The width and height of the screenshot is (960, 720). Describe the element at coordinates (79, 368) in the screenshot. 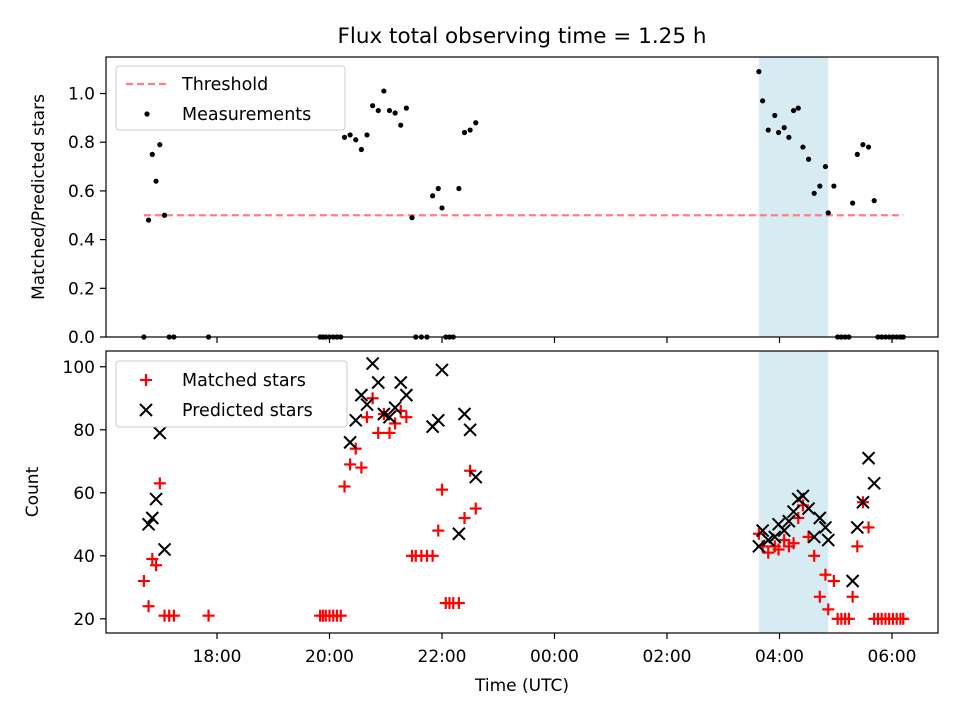

I see `bottom-y-tick-label: 100` at that location.